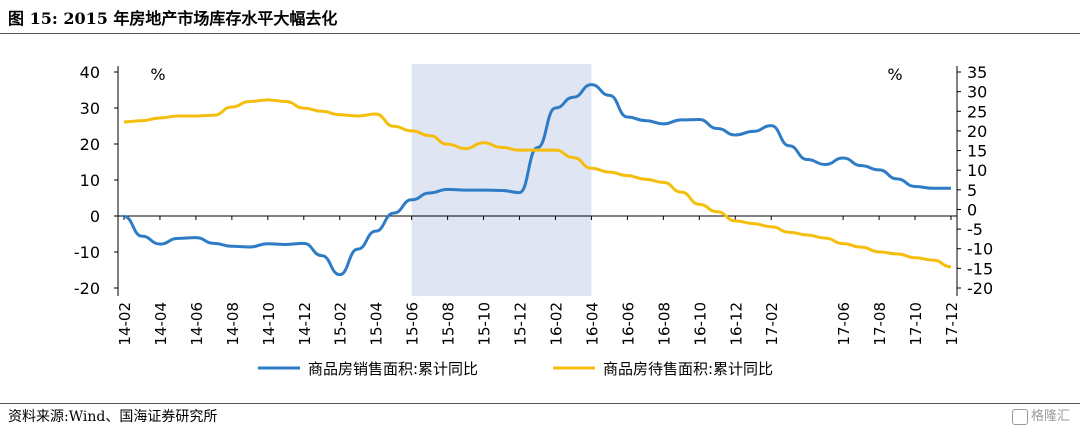 The width and height of the screenshot is (1080, 432). What do you see at coordinates (540, 403) in the screenshot?
I see `source-divider` at bounding box center [540, 403].